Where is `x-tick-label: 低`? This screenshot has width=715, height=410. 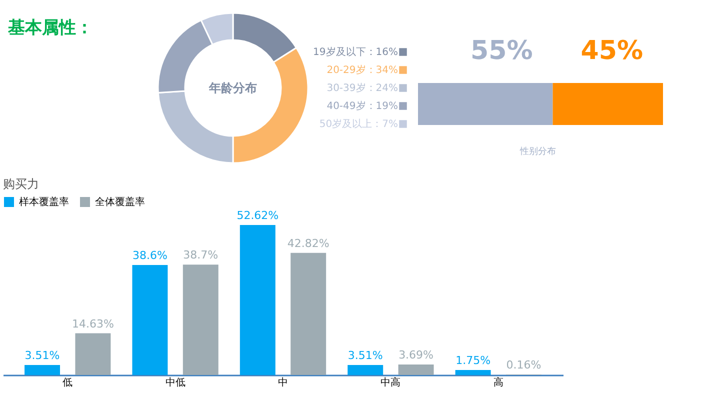 x-tick-label: 低 is located at coordinates (67, 383).